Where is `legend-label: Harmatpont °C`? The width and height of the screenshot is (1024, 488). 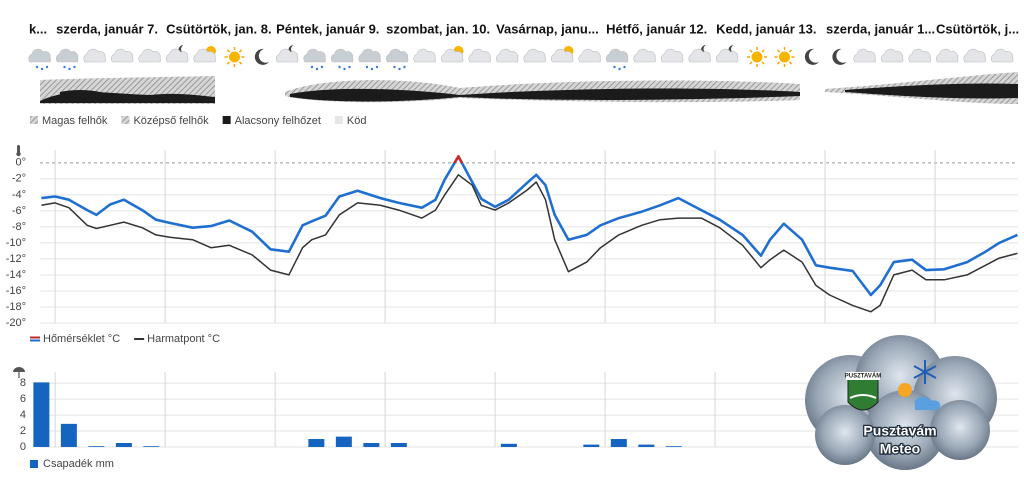 legend-label: Harmatpont °C is located at coordinates (183, 339).